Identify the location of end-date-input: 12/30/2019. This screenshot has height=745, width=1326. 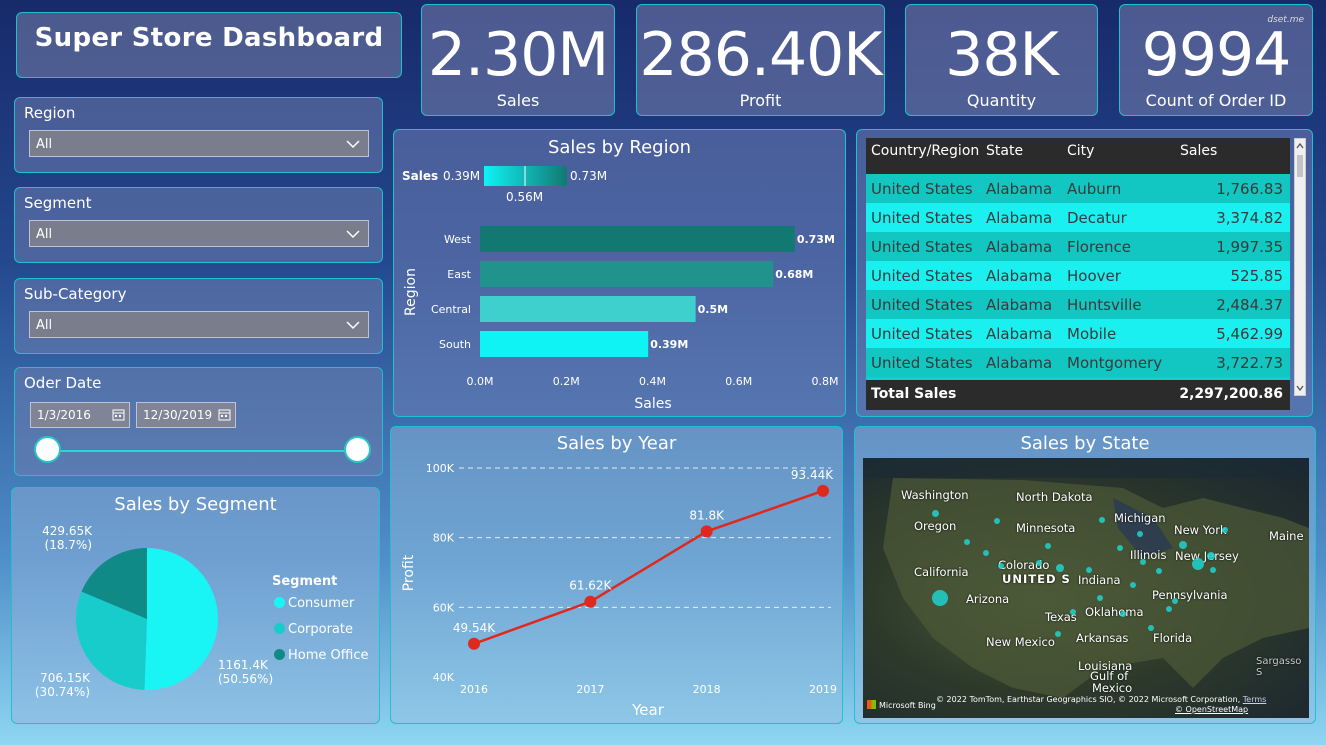
(186, 415).